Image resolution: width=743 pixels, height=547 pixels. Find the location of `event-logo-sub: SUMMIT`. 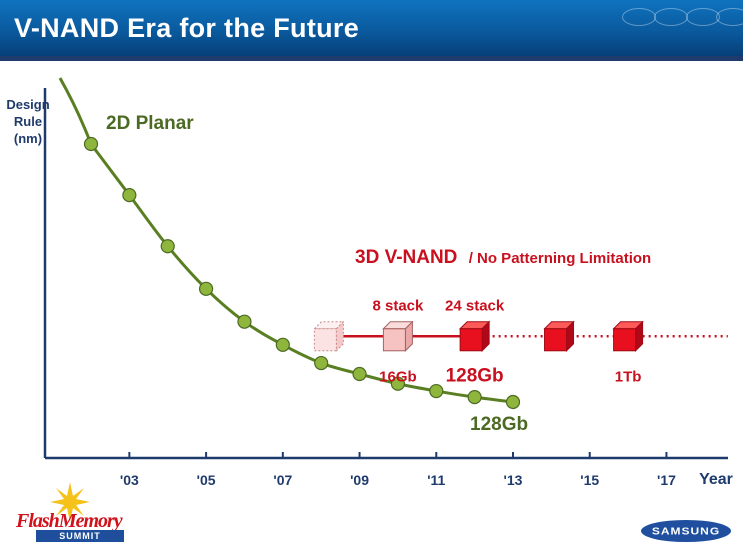

event-logo-sub: SUMMIT is located at coordinates (80, 536).